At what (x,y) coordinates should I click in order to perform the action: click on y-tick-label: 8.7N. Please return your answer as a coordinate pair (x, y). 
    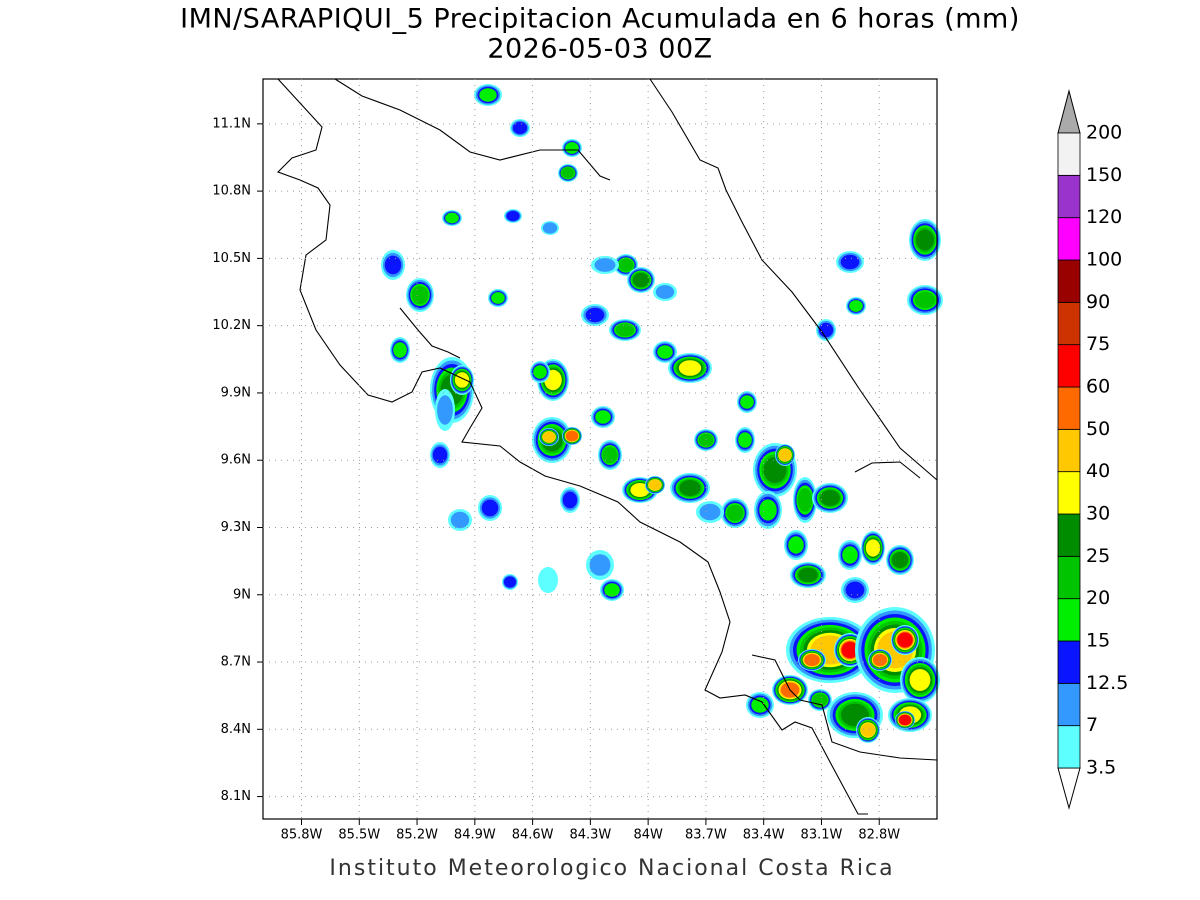
    Looking at the image, I should click on (236, 662).